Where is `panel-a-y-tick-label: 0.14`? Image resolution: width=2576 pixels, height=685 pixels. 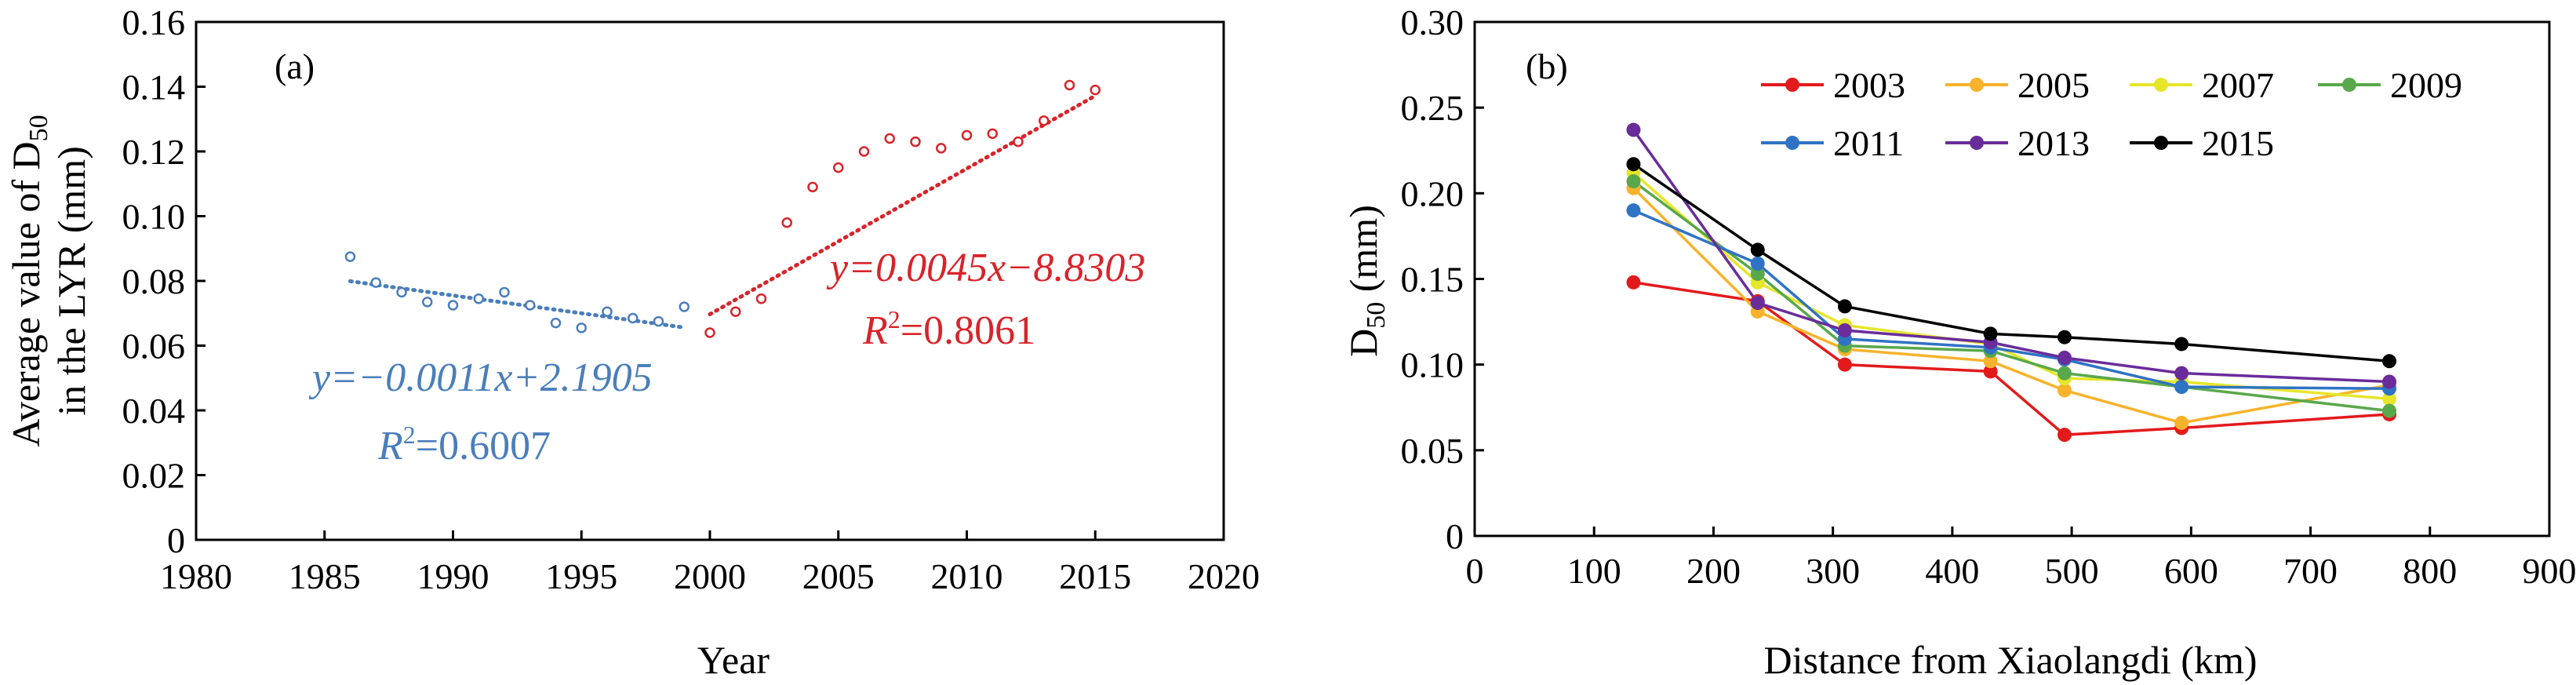
panel-a-y-tick-label: 0.14 is located at coordinates (154, 87).